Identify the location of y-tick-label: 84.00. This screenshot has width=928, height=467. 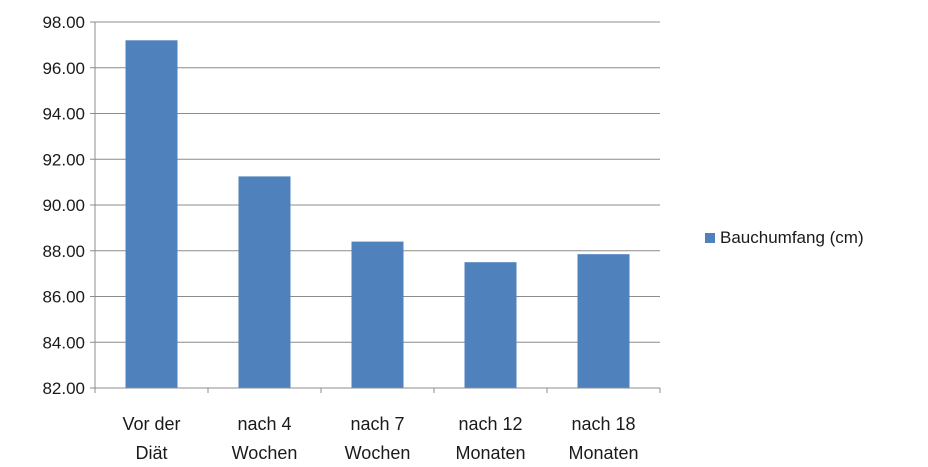
(63, 342).